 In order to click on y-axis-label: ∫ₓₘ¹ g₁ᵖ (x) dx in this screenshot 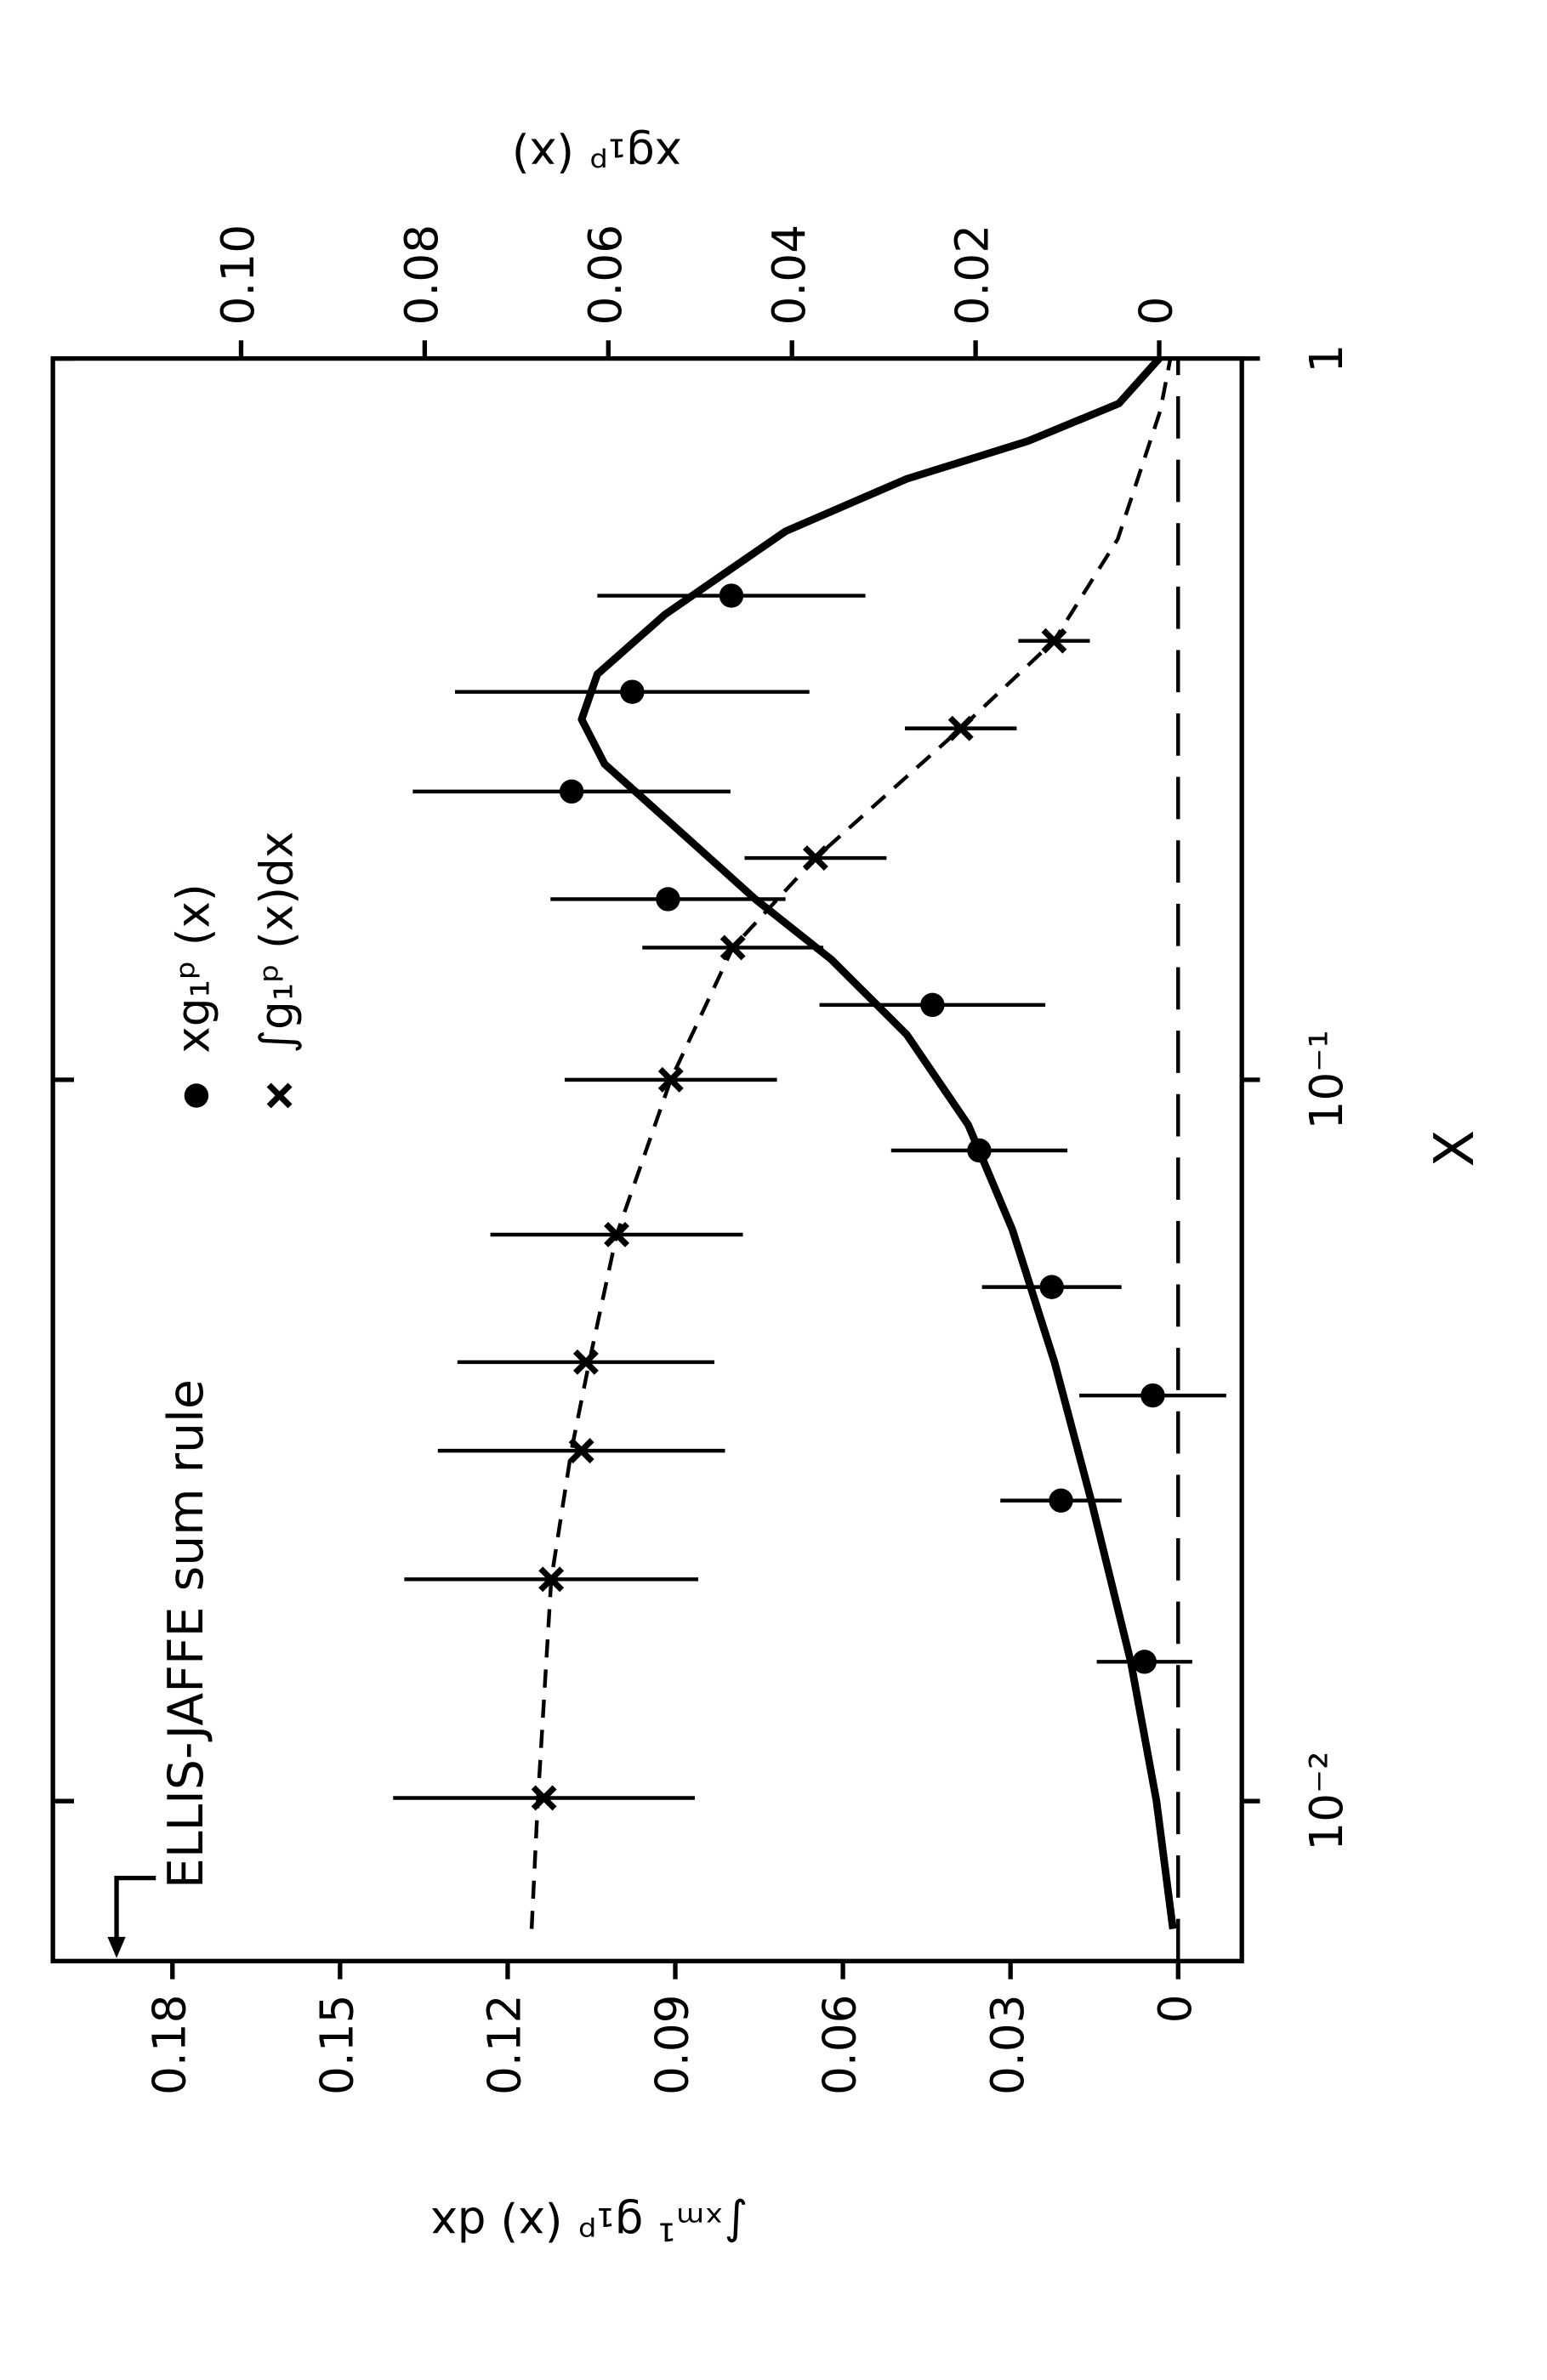, I will do `click(589, 2223)`.